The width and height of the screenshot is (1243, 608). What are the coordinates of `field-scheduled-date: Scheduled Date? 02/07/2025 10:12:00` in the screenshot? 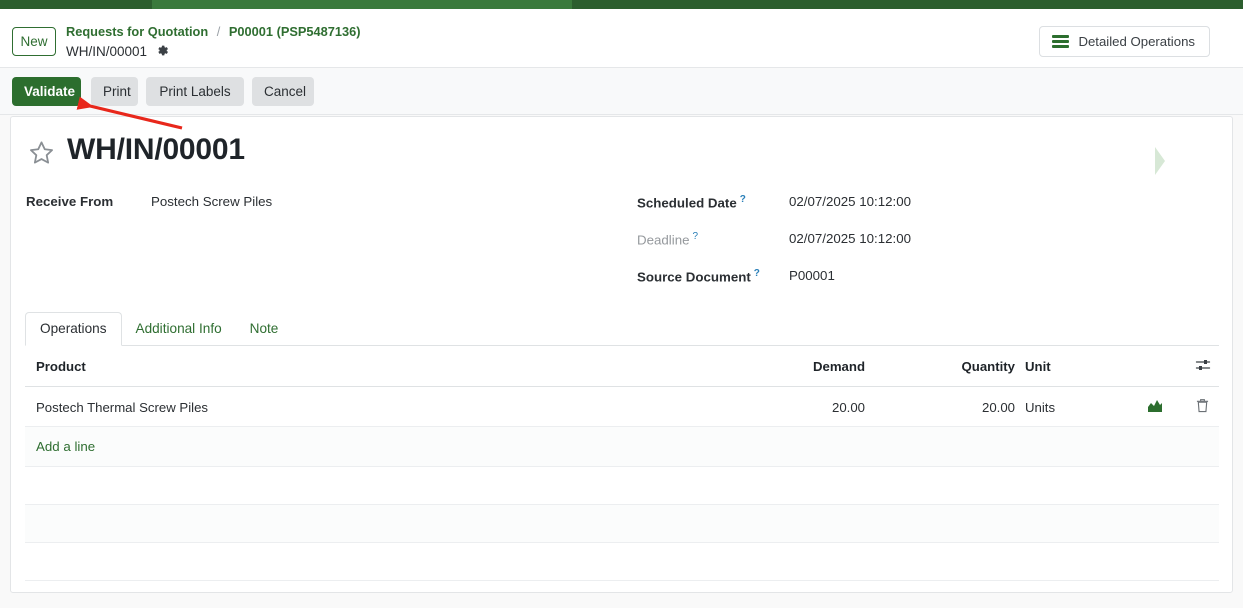 It's located at (917, 210).